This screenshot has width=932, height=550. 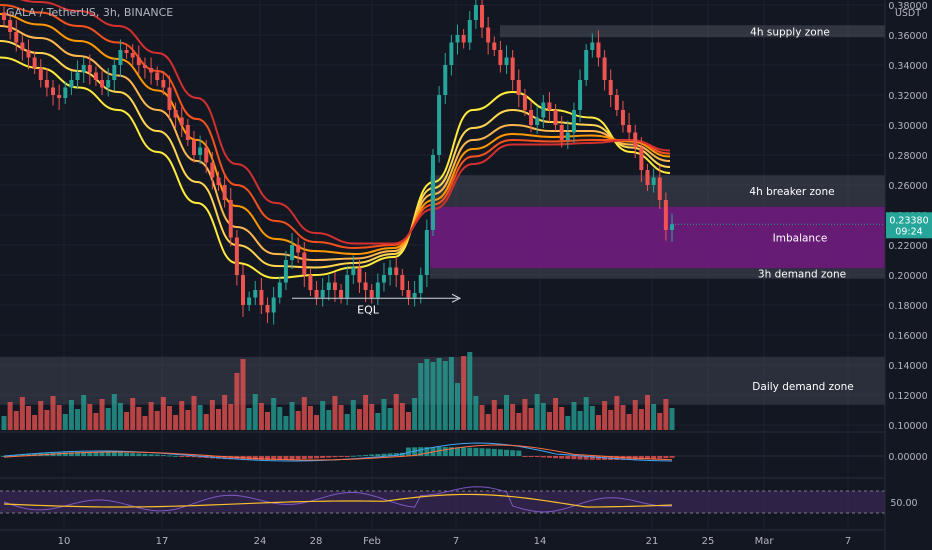 I want to click on rsi-pane, so click(x=442, y=504).